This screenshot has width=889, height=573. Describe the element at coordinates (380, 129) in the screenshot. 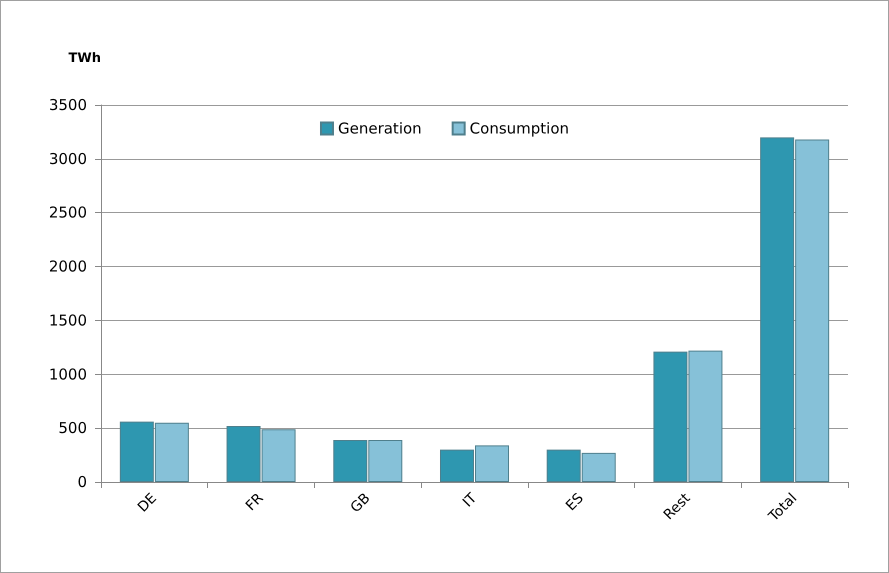

I see `legend-label: Generation` at that location.